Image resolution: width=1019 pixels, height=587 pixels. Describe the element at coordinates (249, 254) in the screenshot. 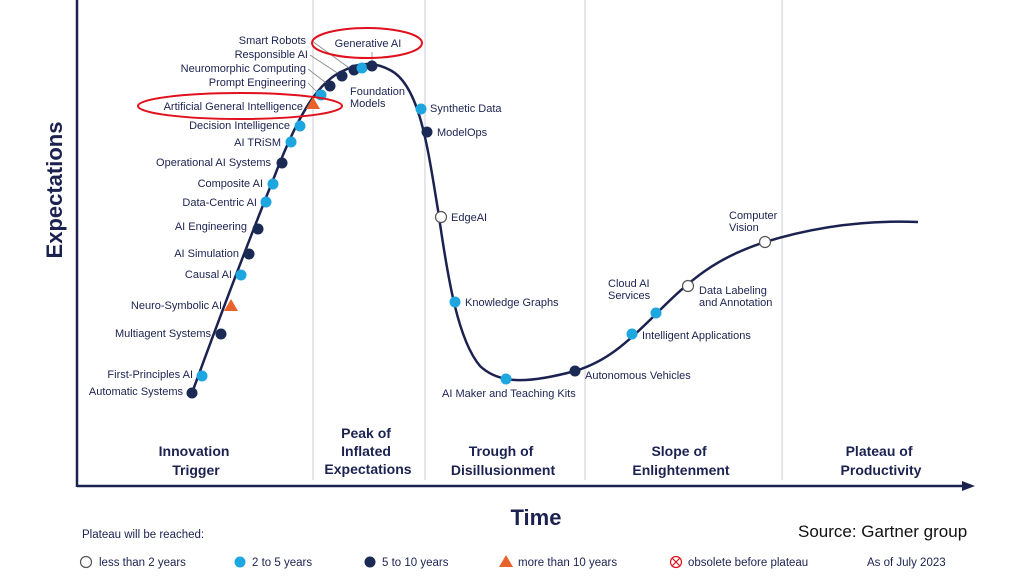

I see `ai-simulation-dark-circle-icon` at that location.